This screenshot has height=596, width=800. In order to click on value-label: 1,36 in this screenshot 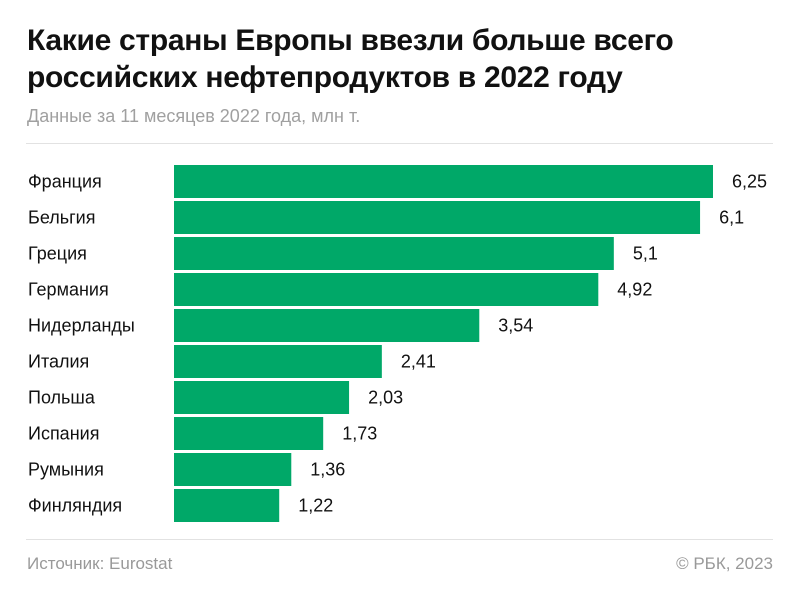, I will do `click(327, 470)`.